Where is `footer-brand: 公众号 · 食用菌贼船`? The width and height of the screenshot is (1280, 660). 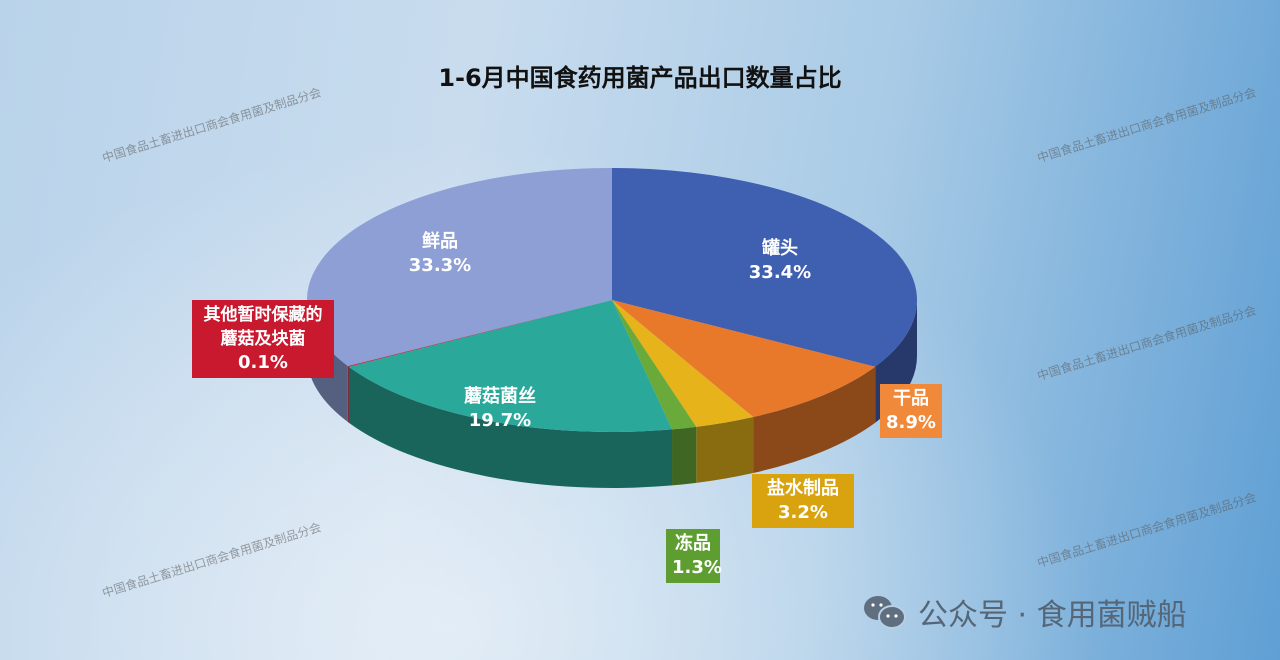
footer-brand: 公众号 · 食用菌贼船 is located at coordinates (1024, 612).